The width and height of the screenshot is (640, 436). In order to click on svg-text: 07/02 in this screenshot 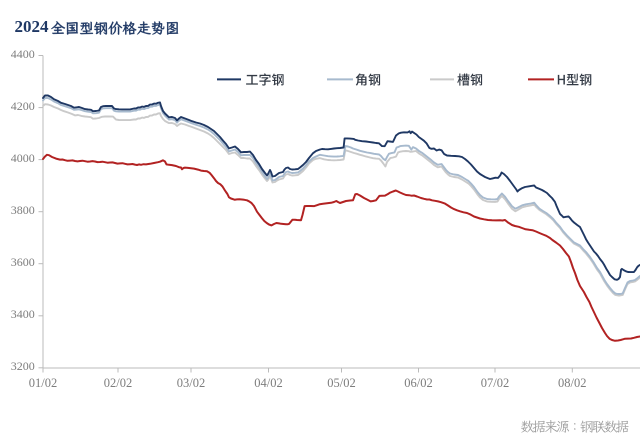, I will do `click(495, 383)`.